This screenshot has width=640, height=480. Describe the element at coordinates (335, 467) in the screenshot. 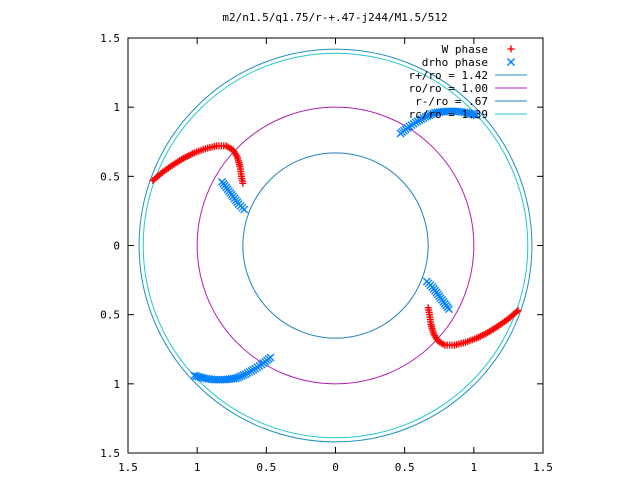

I see `x-tick-label: 0` at that location.